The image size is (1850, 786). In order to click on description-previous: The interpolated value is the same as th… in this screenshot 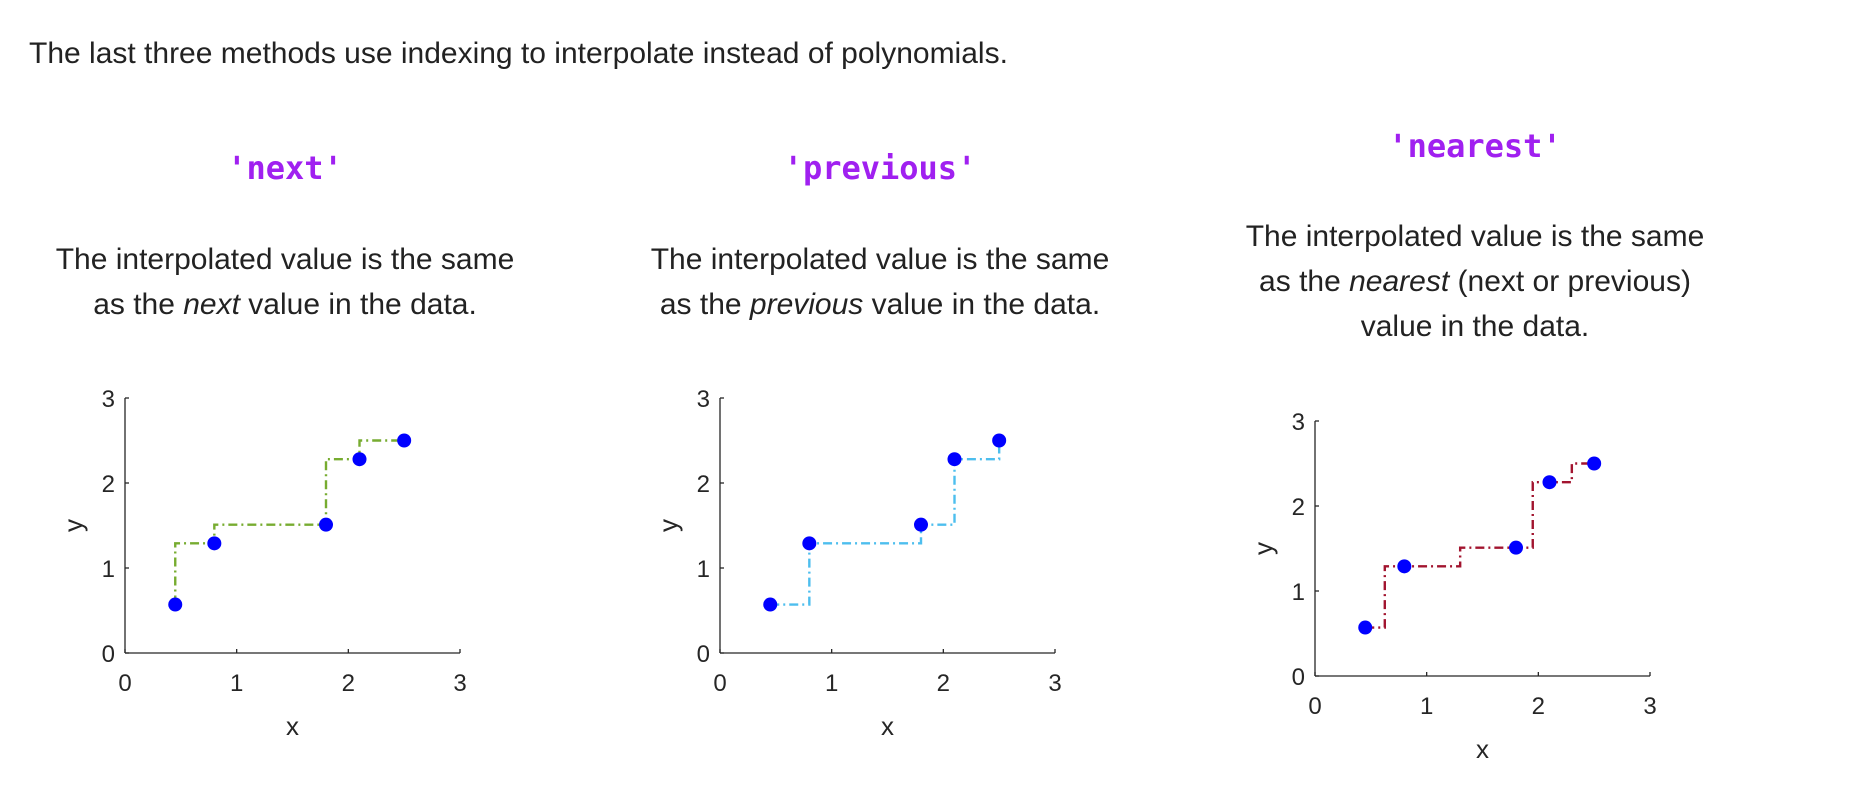, I will do `click(880, 282)`.